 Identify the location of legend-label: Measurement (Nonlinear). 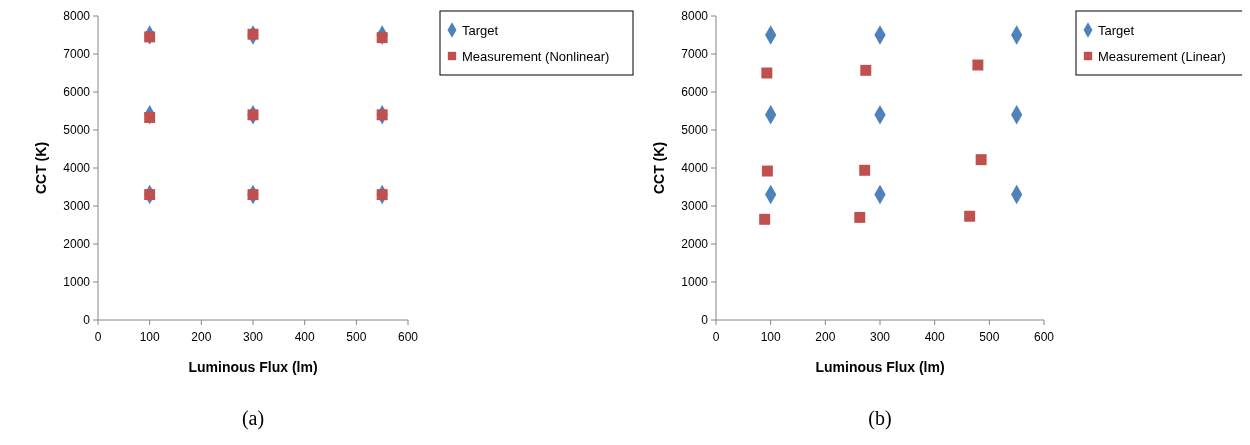
(536, 56).